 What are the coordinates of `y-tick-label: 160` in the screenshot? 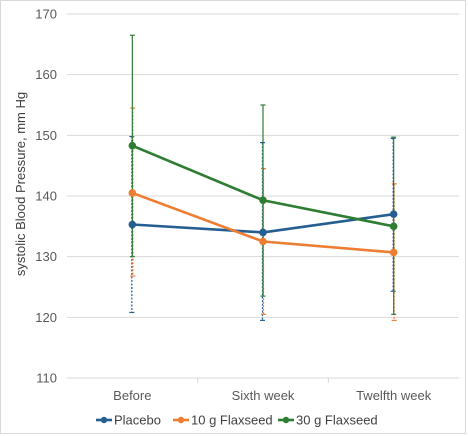 It's located at (46, 74).